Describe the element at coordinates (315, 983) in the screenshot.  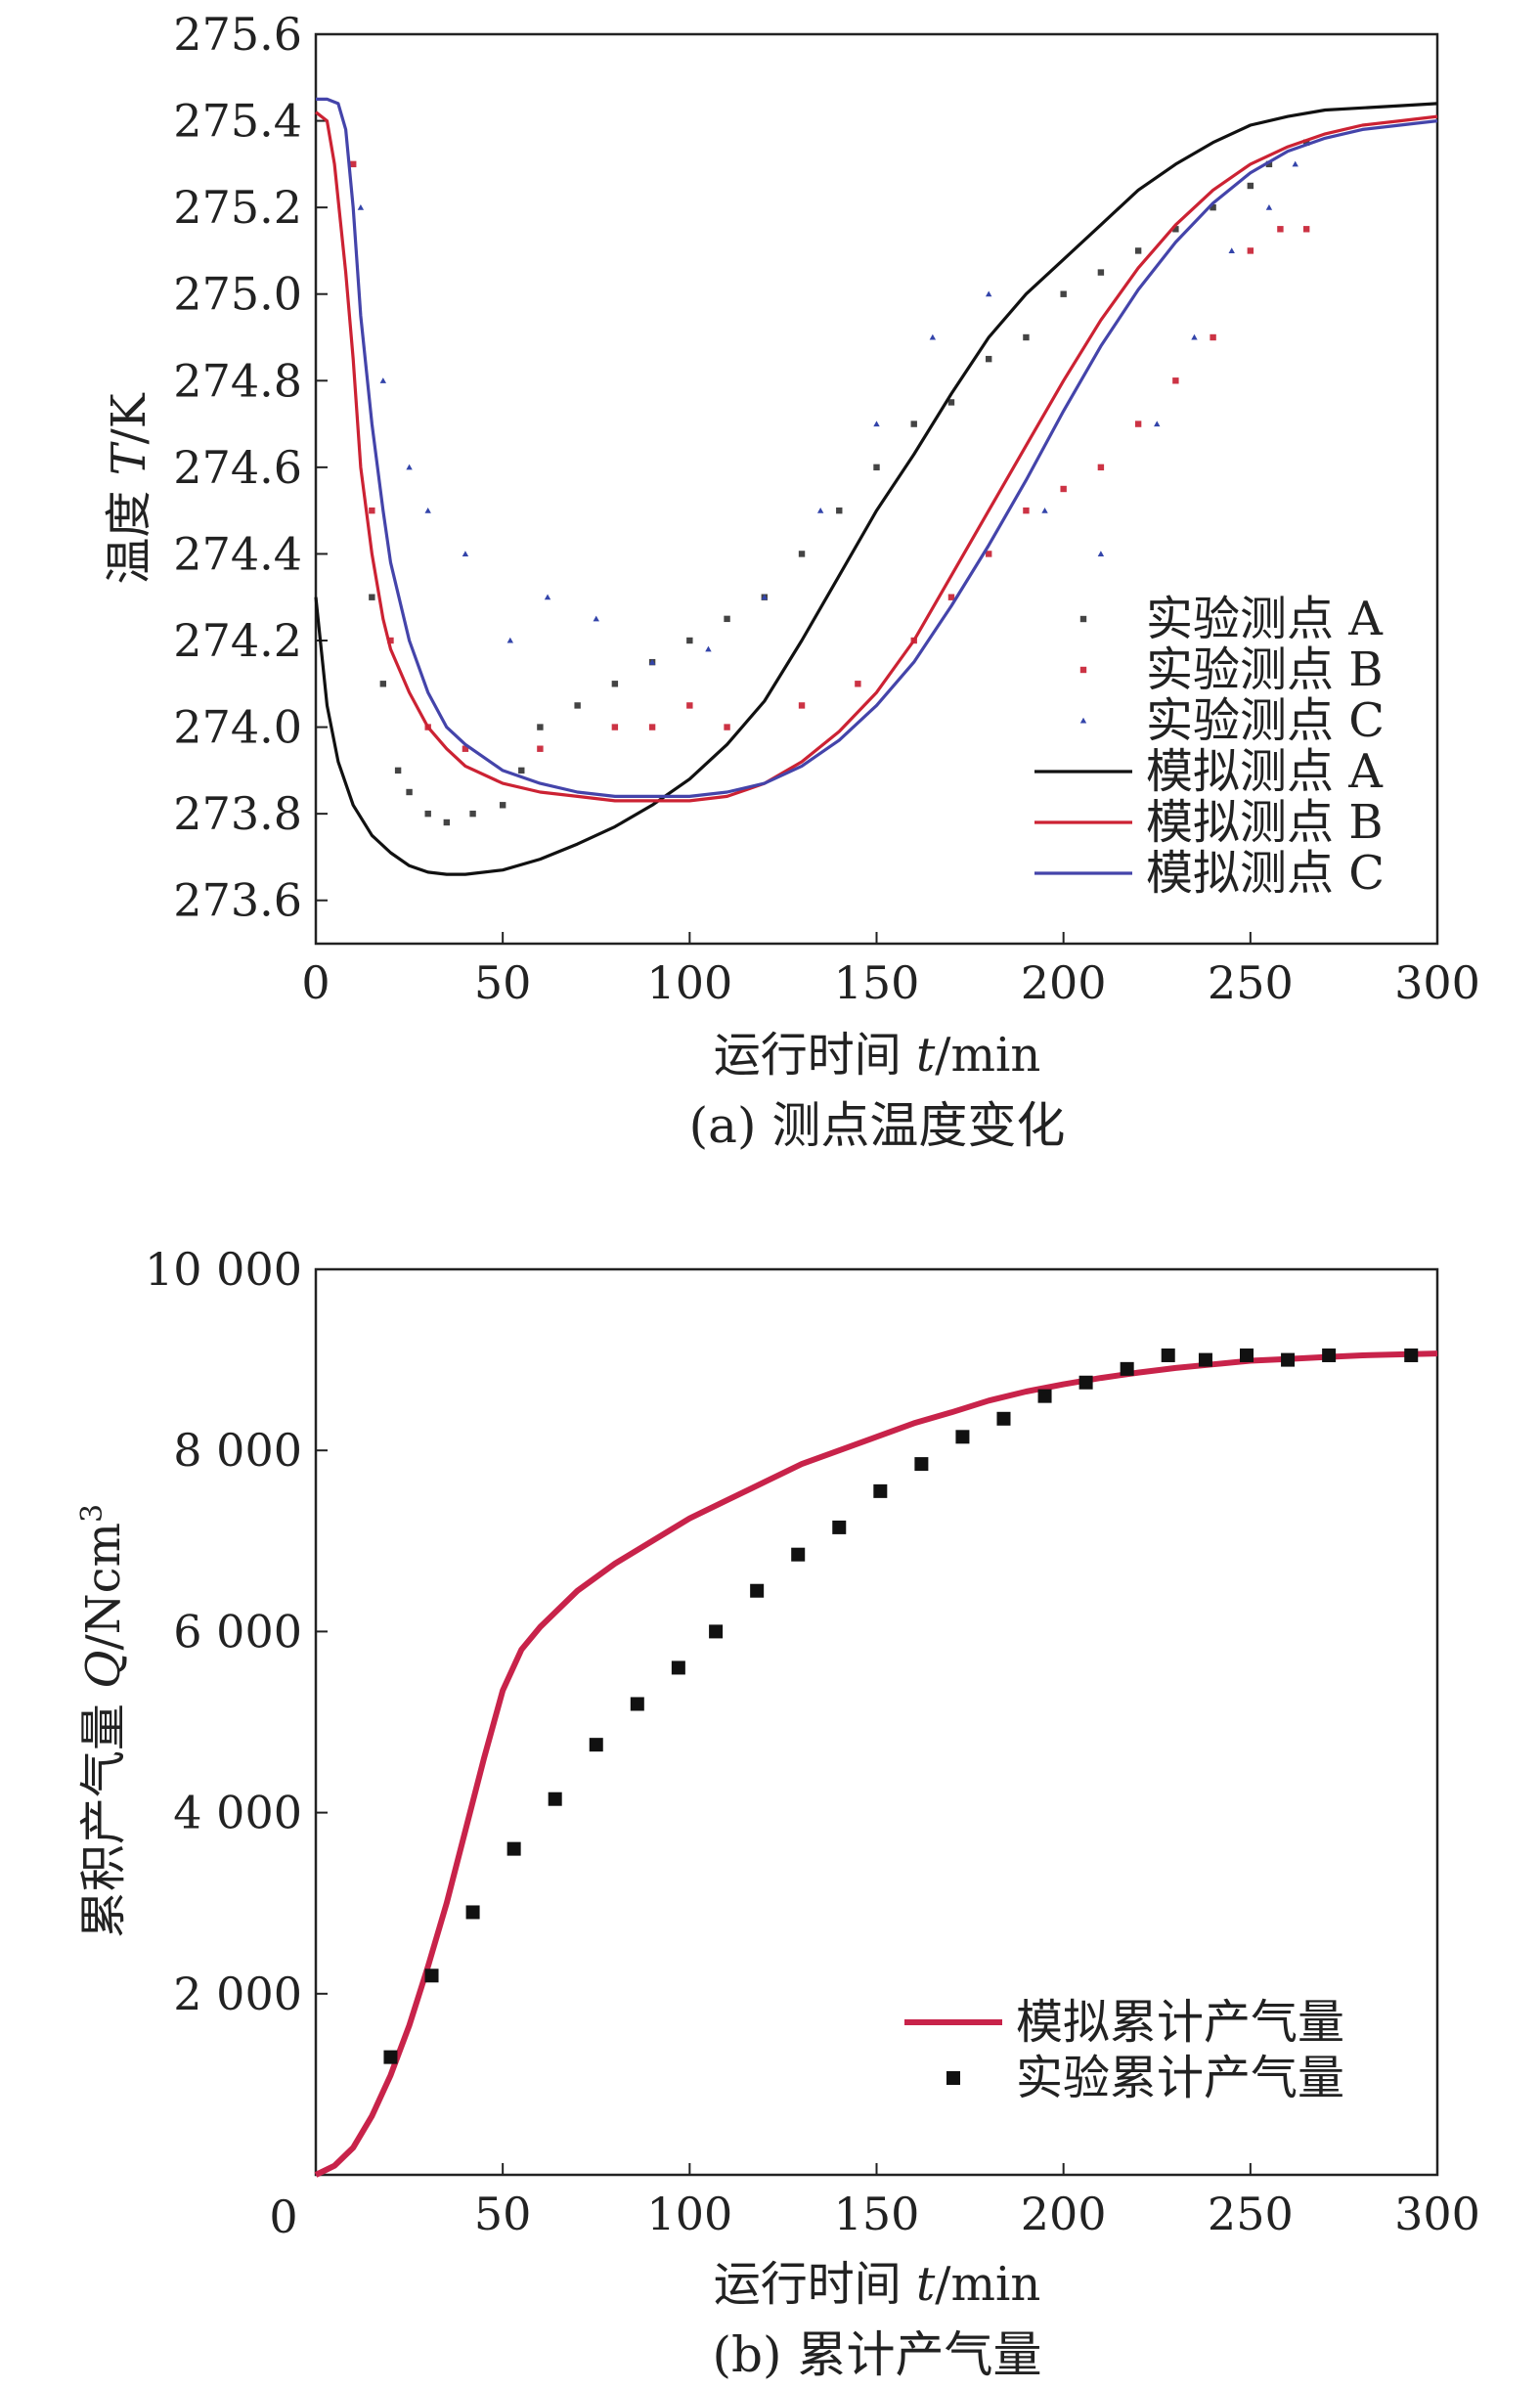
I see `x-tick-label: 0` at that location.